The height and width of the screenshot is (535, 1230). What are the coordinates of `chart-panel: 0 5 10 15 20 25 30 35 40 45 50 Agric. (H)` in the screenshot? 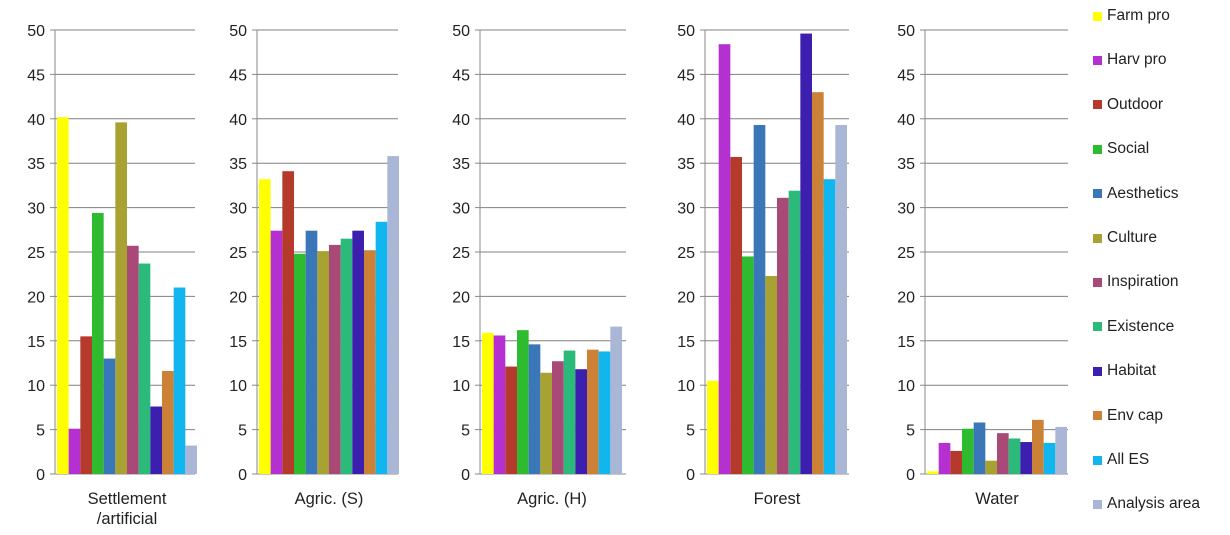 It's located at (539, 265).